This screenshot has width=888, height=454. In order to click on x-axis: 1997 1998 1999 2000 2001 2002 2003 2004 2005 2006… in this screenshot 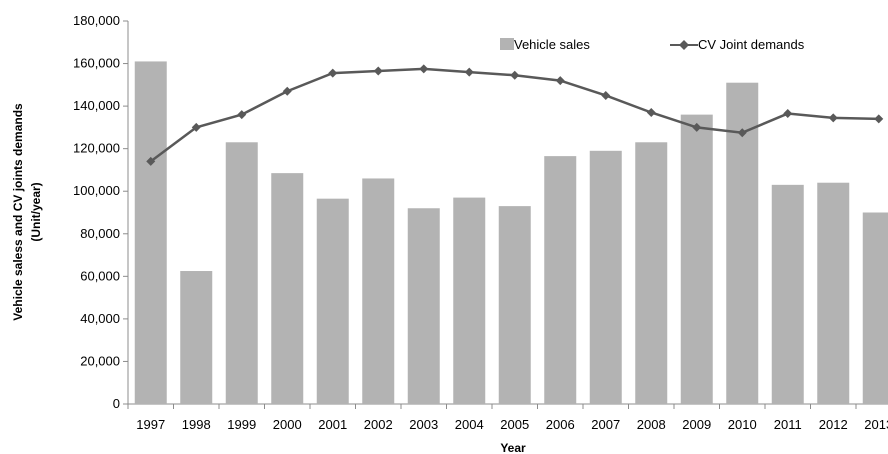, I will do `click(507, 417)`.